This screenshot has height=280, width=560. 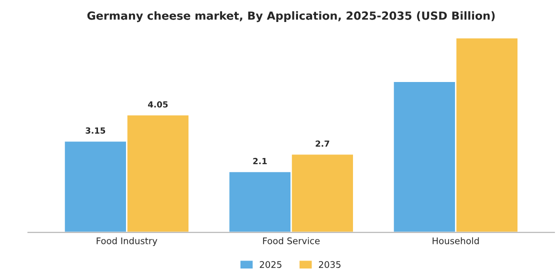 What do you see at coordinates (329, 264) in the screenshot?
I see `legend-label: 2035` at bounding box center [329, 264].